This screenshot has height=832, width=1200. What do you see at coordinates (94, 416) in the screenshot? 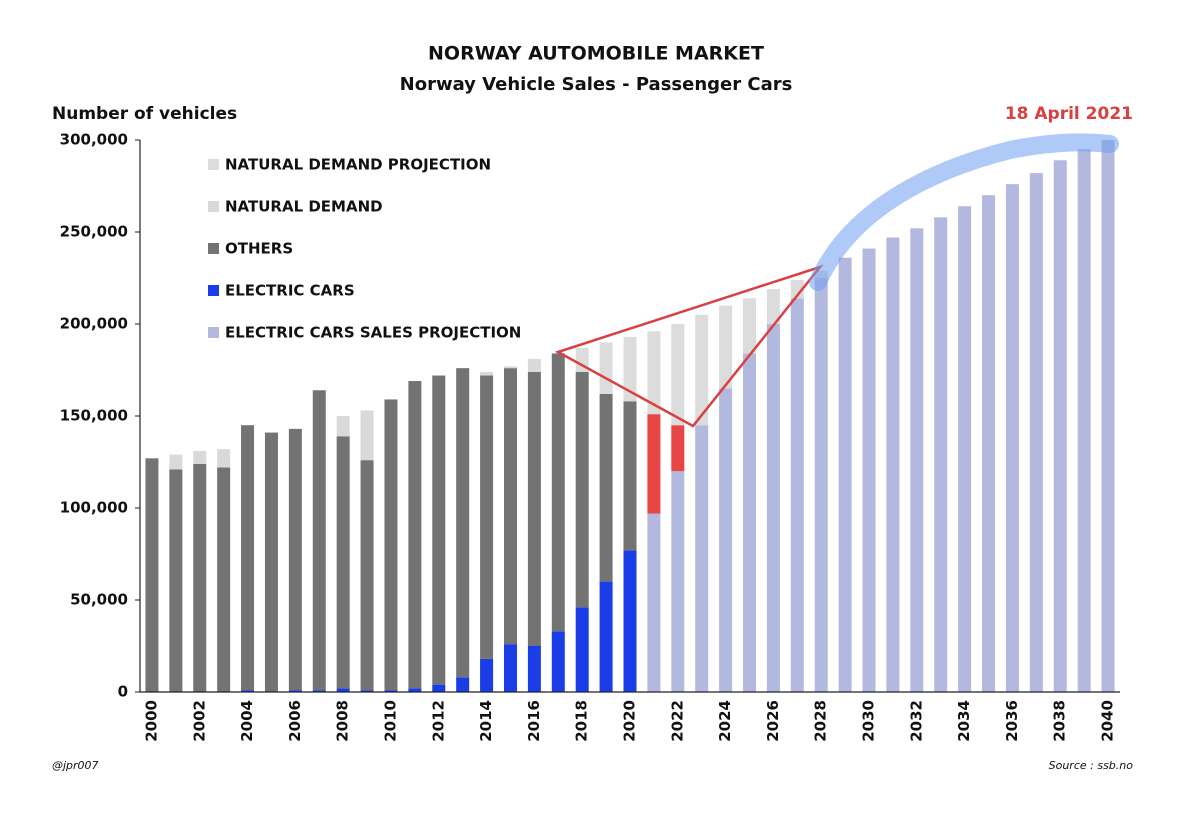
I see `y-tick-label: 150,000` at bounding box center [94, 416].